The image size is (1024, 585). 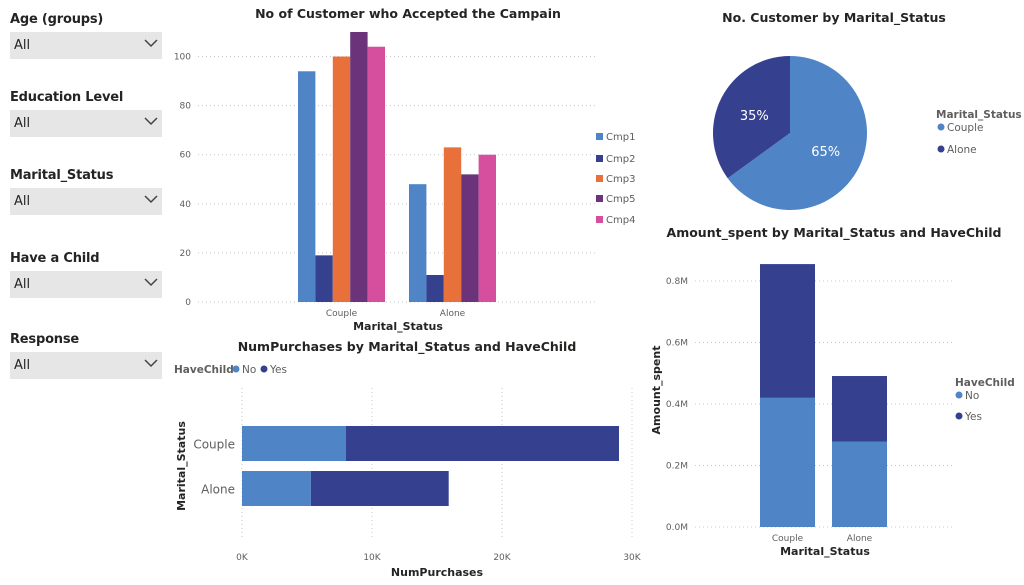 What do you see at coordinates (825, 152) in the screenshot?
I see `slice-label: 65%` at bounding box center [825, 152].